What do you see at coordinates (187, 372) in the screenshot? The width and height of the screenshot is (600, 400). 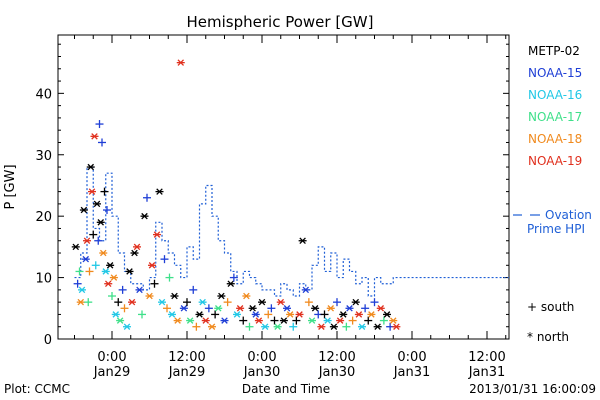 I see `x-tick-date: Jan29` at bounding box center [187, 372].